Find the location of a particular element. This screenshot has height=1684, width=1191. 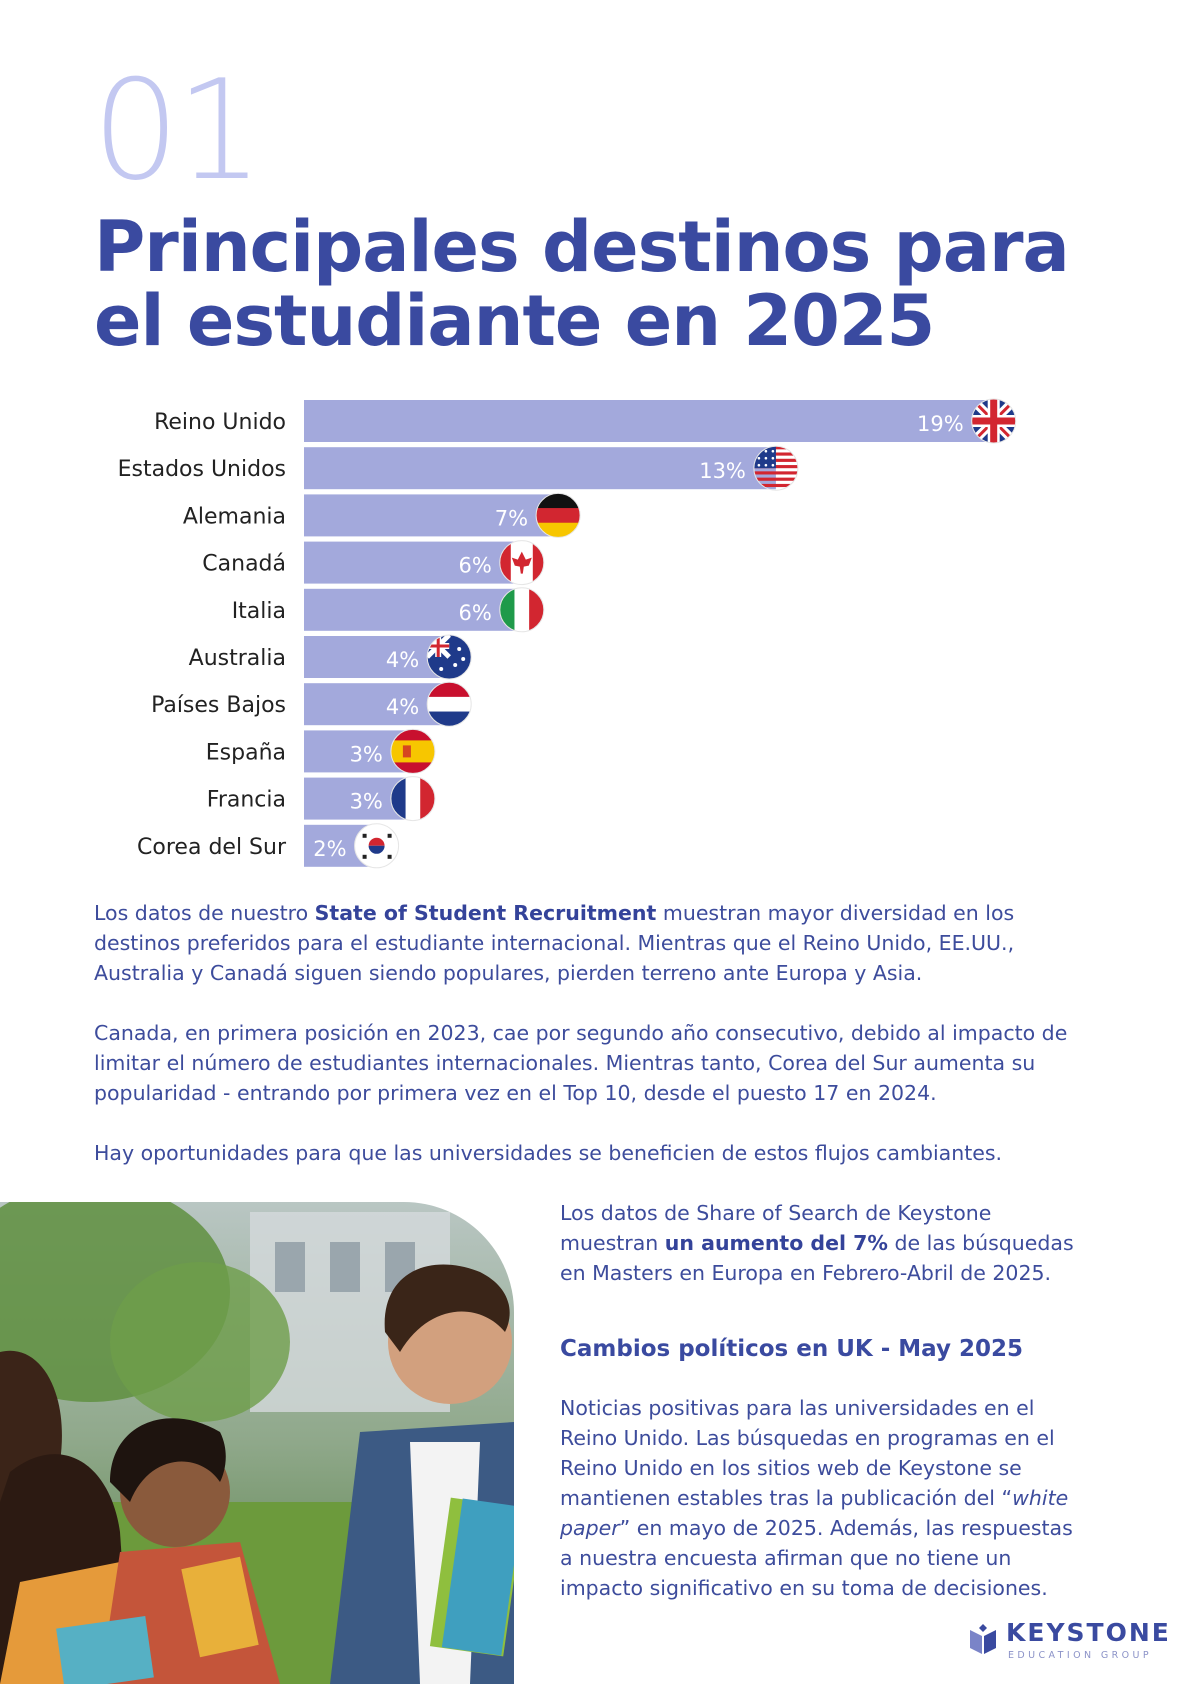

bar-canada is located at coordinates (413, 562).